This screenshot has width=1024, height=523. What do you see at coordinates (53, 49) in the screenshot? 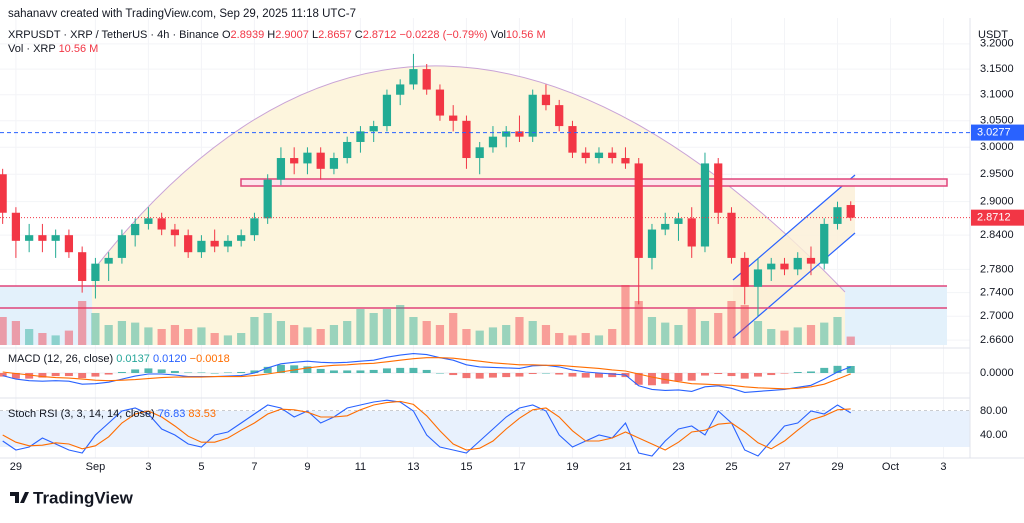
I see `volume-legend: Vol · XRP 10.56 M` at bounding box center [53, 49].